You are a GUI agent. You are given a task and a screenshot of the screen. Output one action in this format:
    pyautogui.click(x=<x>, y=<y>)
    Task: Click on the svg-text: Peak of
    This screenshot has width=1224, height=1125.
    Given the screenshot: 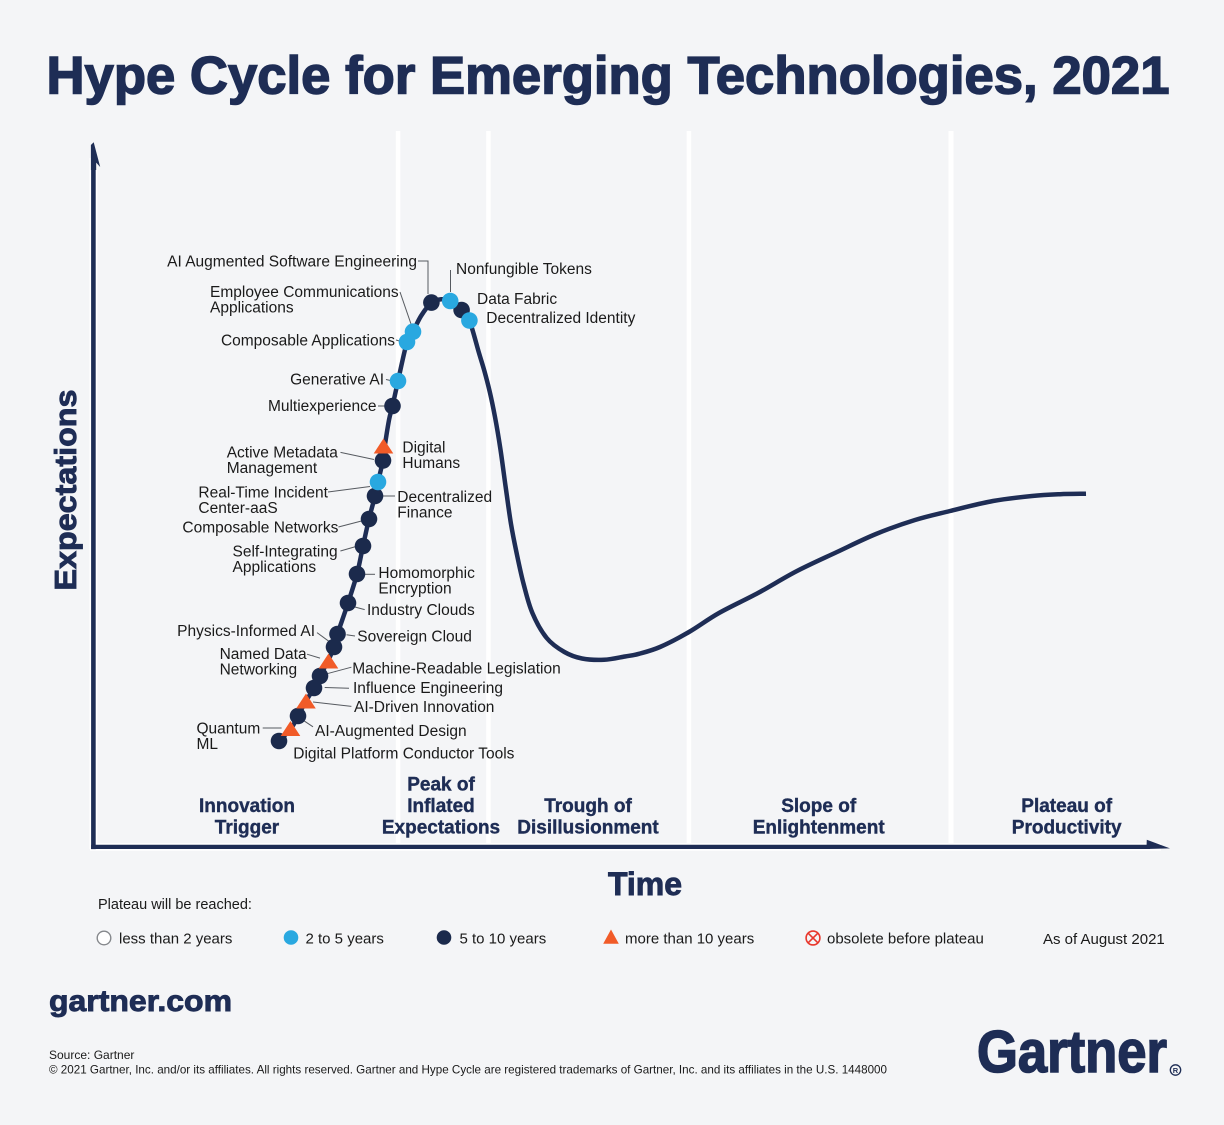 What is the action you would take?
    pyautogui.click(x=441, y=785)
    